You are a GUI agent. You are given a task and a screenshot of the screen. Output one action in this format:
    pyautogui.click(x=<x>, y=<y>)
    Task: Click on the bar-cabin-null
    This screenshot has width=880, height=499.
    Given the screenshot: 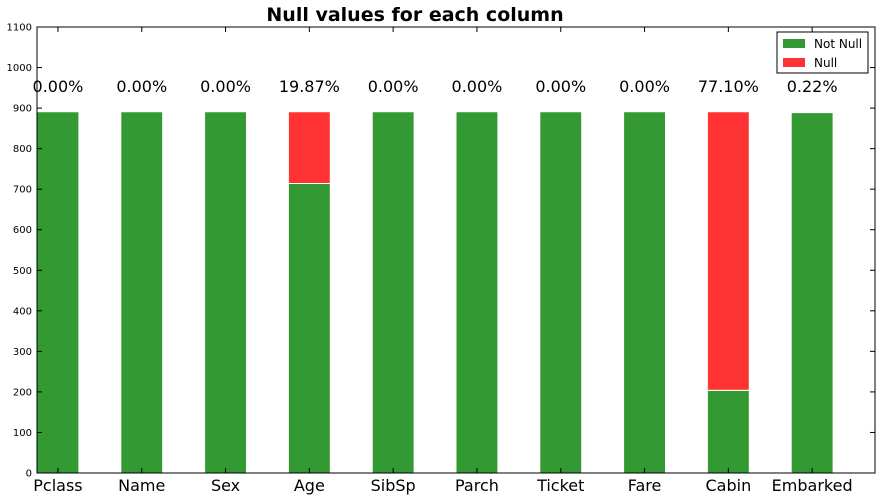 What is the action you would take?
    pyautogui.click(x=728, y=251)
    